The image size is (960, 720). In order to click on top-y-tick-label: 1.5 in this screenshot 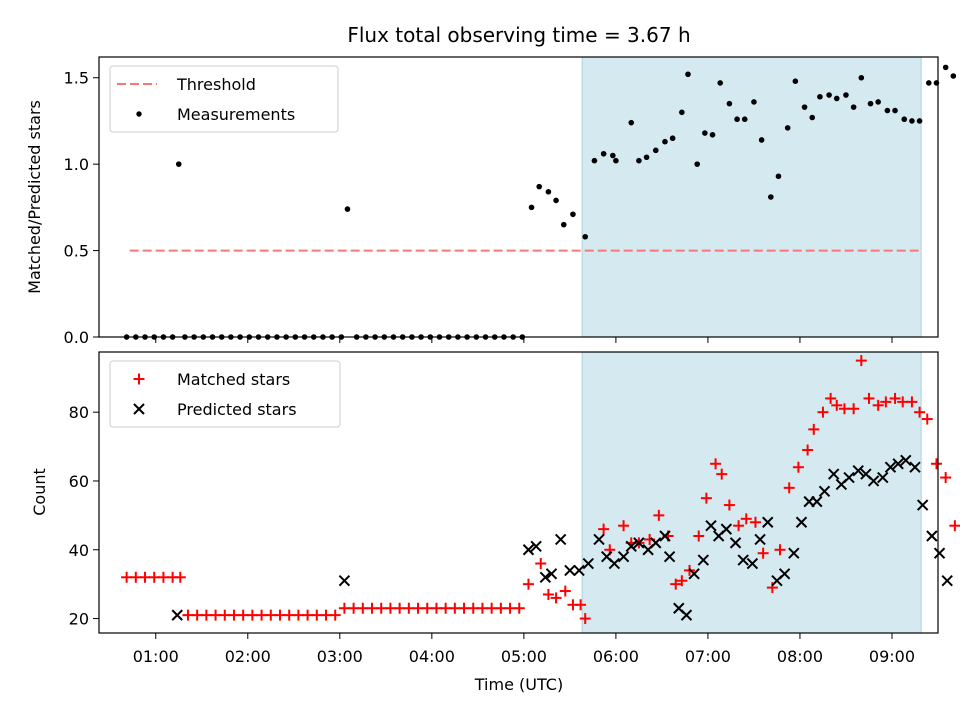, I will do `click(76, 78)`.